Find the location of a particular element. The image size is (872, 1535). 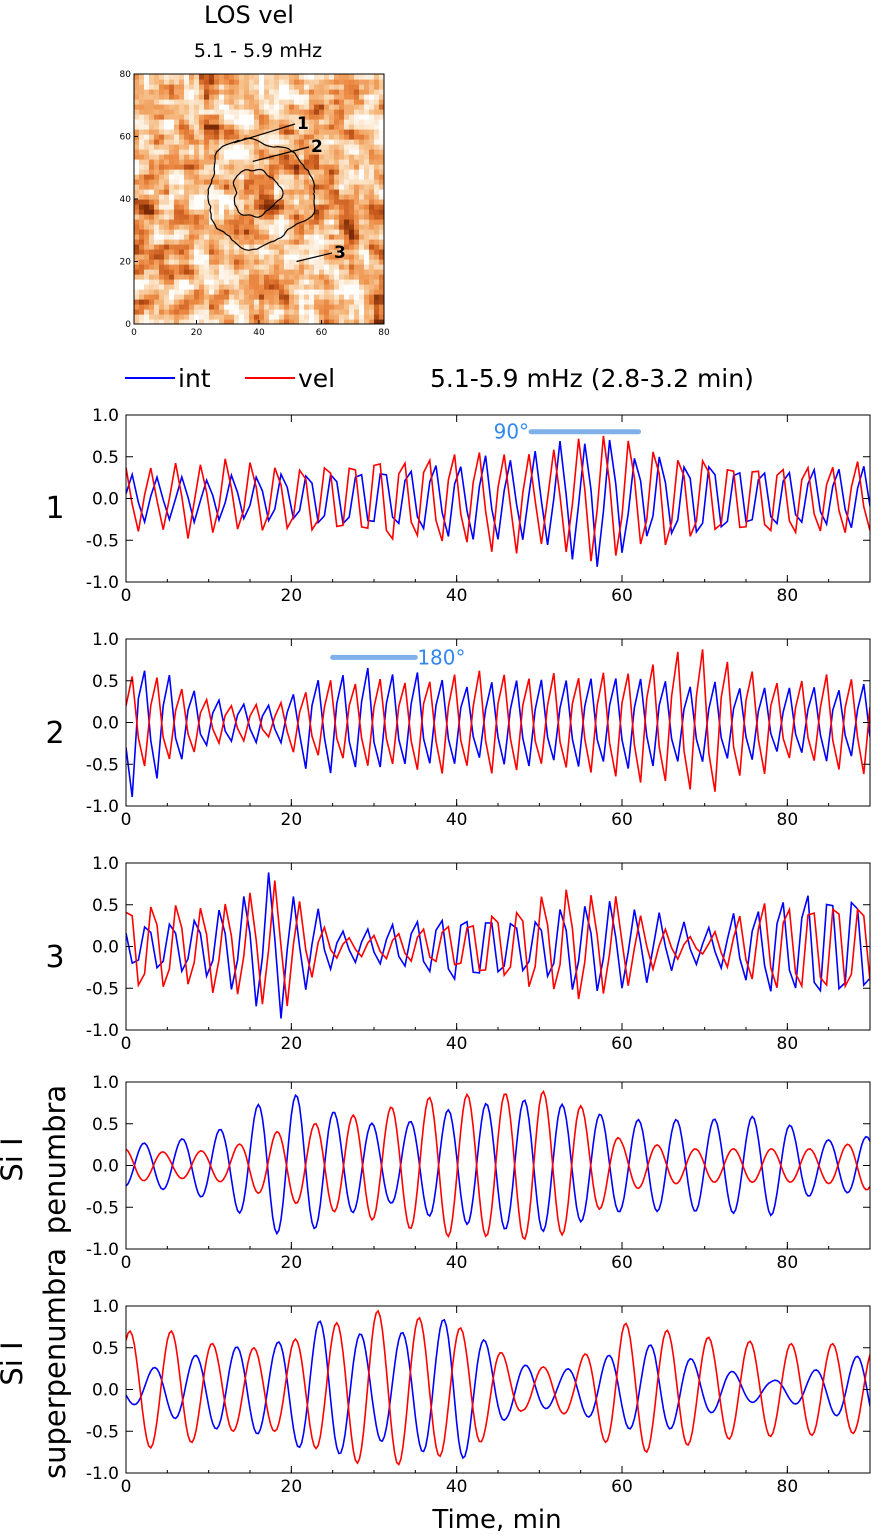

map-y-tick-label: 60 is located at coordinates (126, 138).